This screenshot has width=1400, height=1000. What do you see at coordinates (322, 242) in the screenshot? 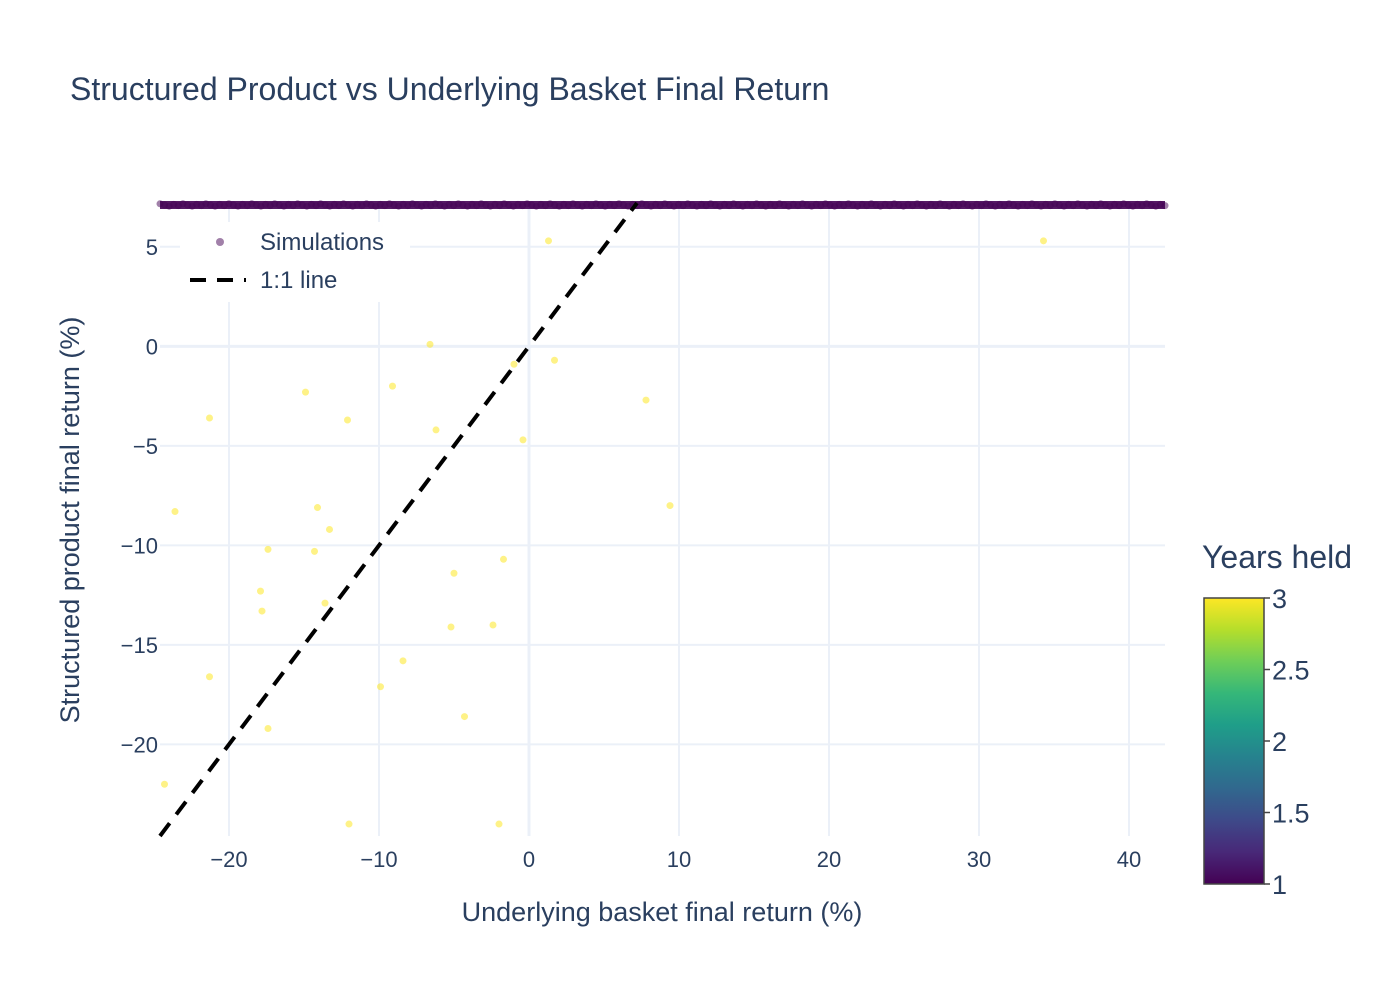
I see `legend-label-simulations: Simulations` at bounding box center [322, 242].